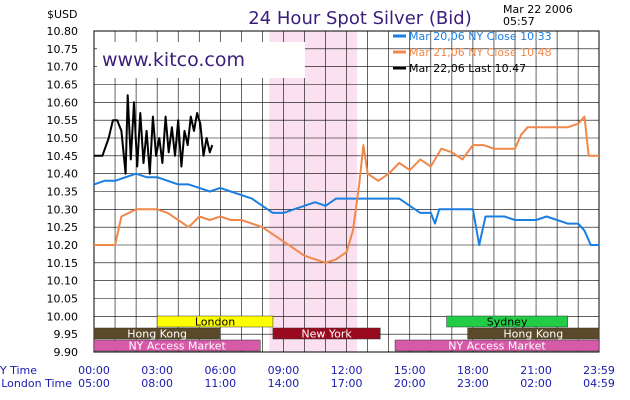  What do you see at coordinates (63, 31) in the screenshot?
I see `y-tick-label: 10.80` at bounding box center [63, 31].